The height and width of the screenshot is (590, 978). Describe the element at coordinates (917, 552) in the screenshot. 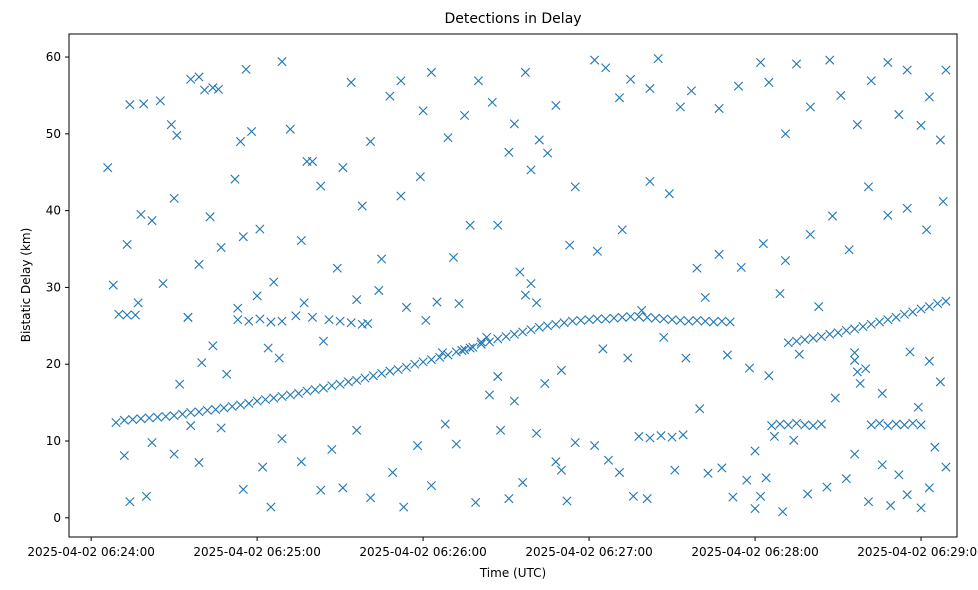

I see `x-tick-label: 2025-04-02 06:29:00` at that location.